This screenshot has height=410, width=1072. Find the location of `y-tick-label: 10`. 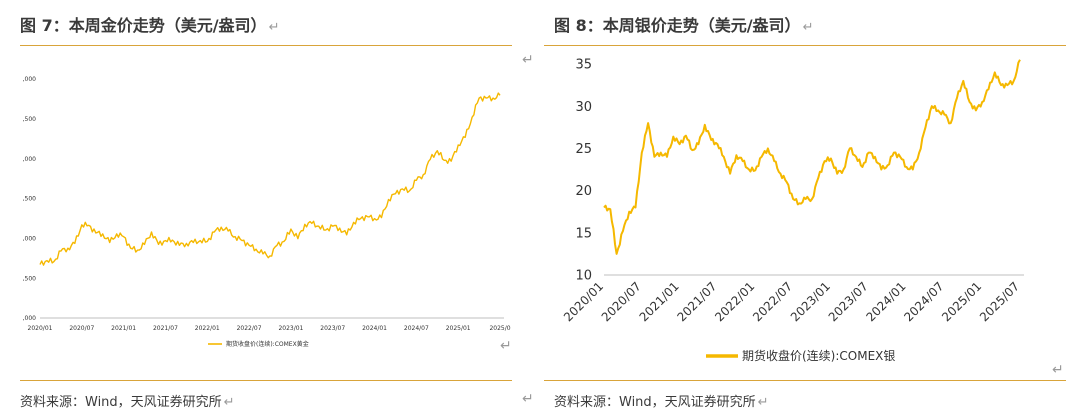

y-tick-label: 10 is located at coordinates (583, 276).